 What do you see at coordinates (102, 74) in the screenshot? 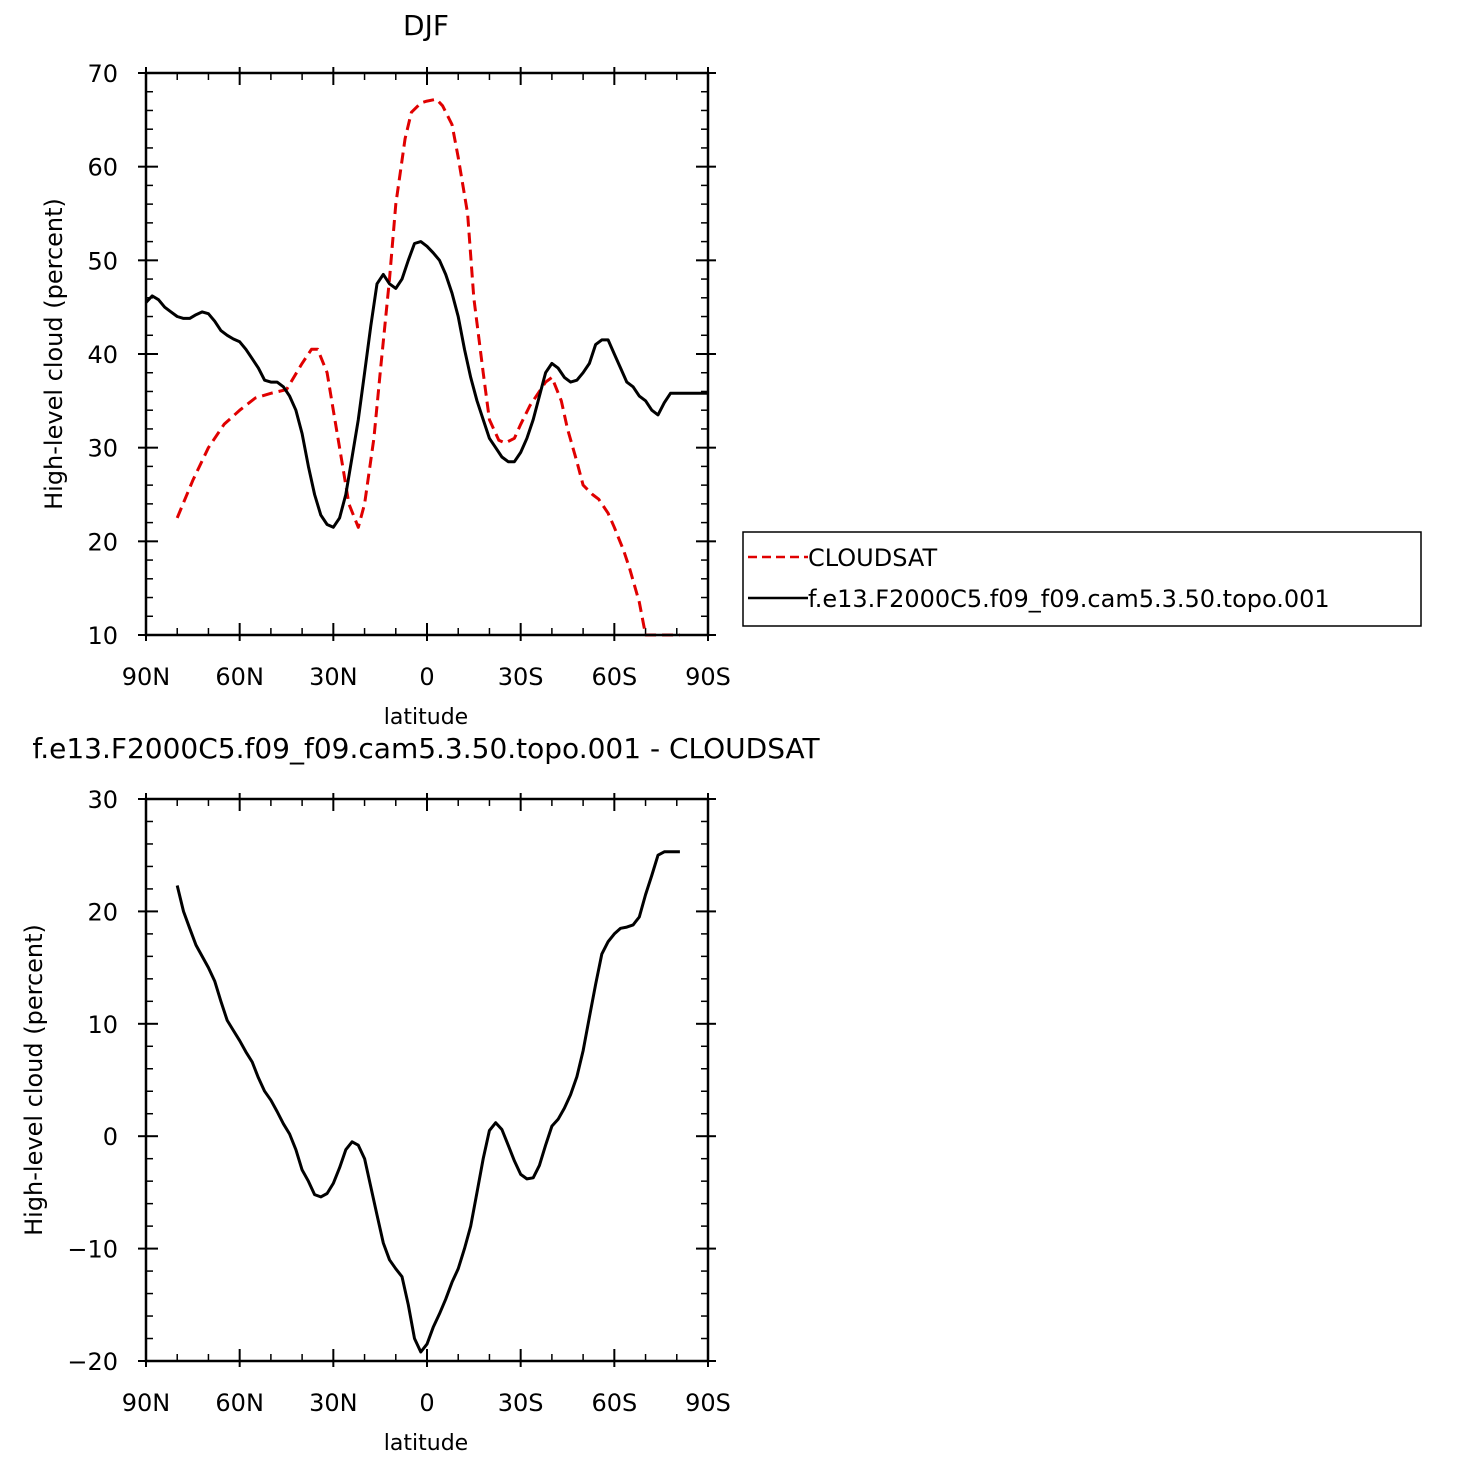
I see `y-tick-label: 70` at bounding box center [102, 74].